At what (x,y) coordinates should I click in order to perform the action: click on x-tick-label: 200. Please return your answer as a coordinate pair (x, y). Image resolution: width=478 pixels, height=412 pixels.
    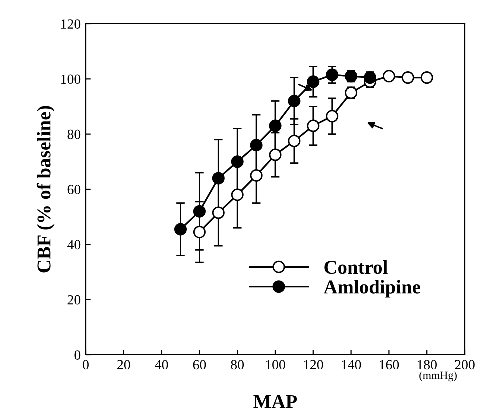
    Looking at the image, I should click on (465, 365).